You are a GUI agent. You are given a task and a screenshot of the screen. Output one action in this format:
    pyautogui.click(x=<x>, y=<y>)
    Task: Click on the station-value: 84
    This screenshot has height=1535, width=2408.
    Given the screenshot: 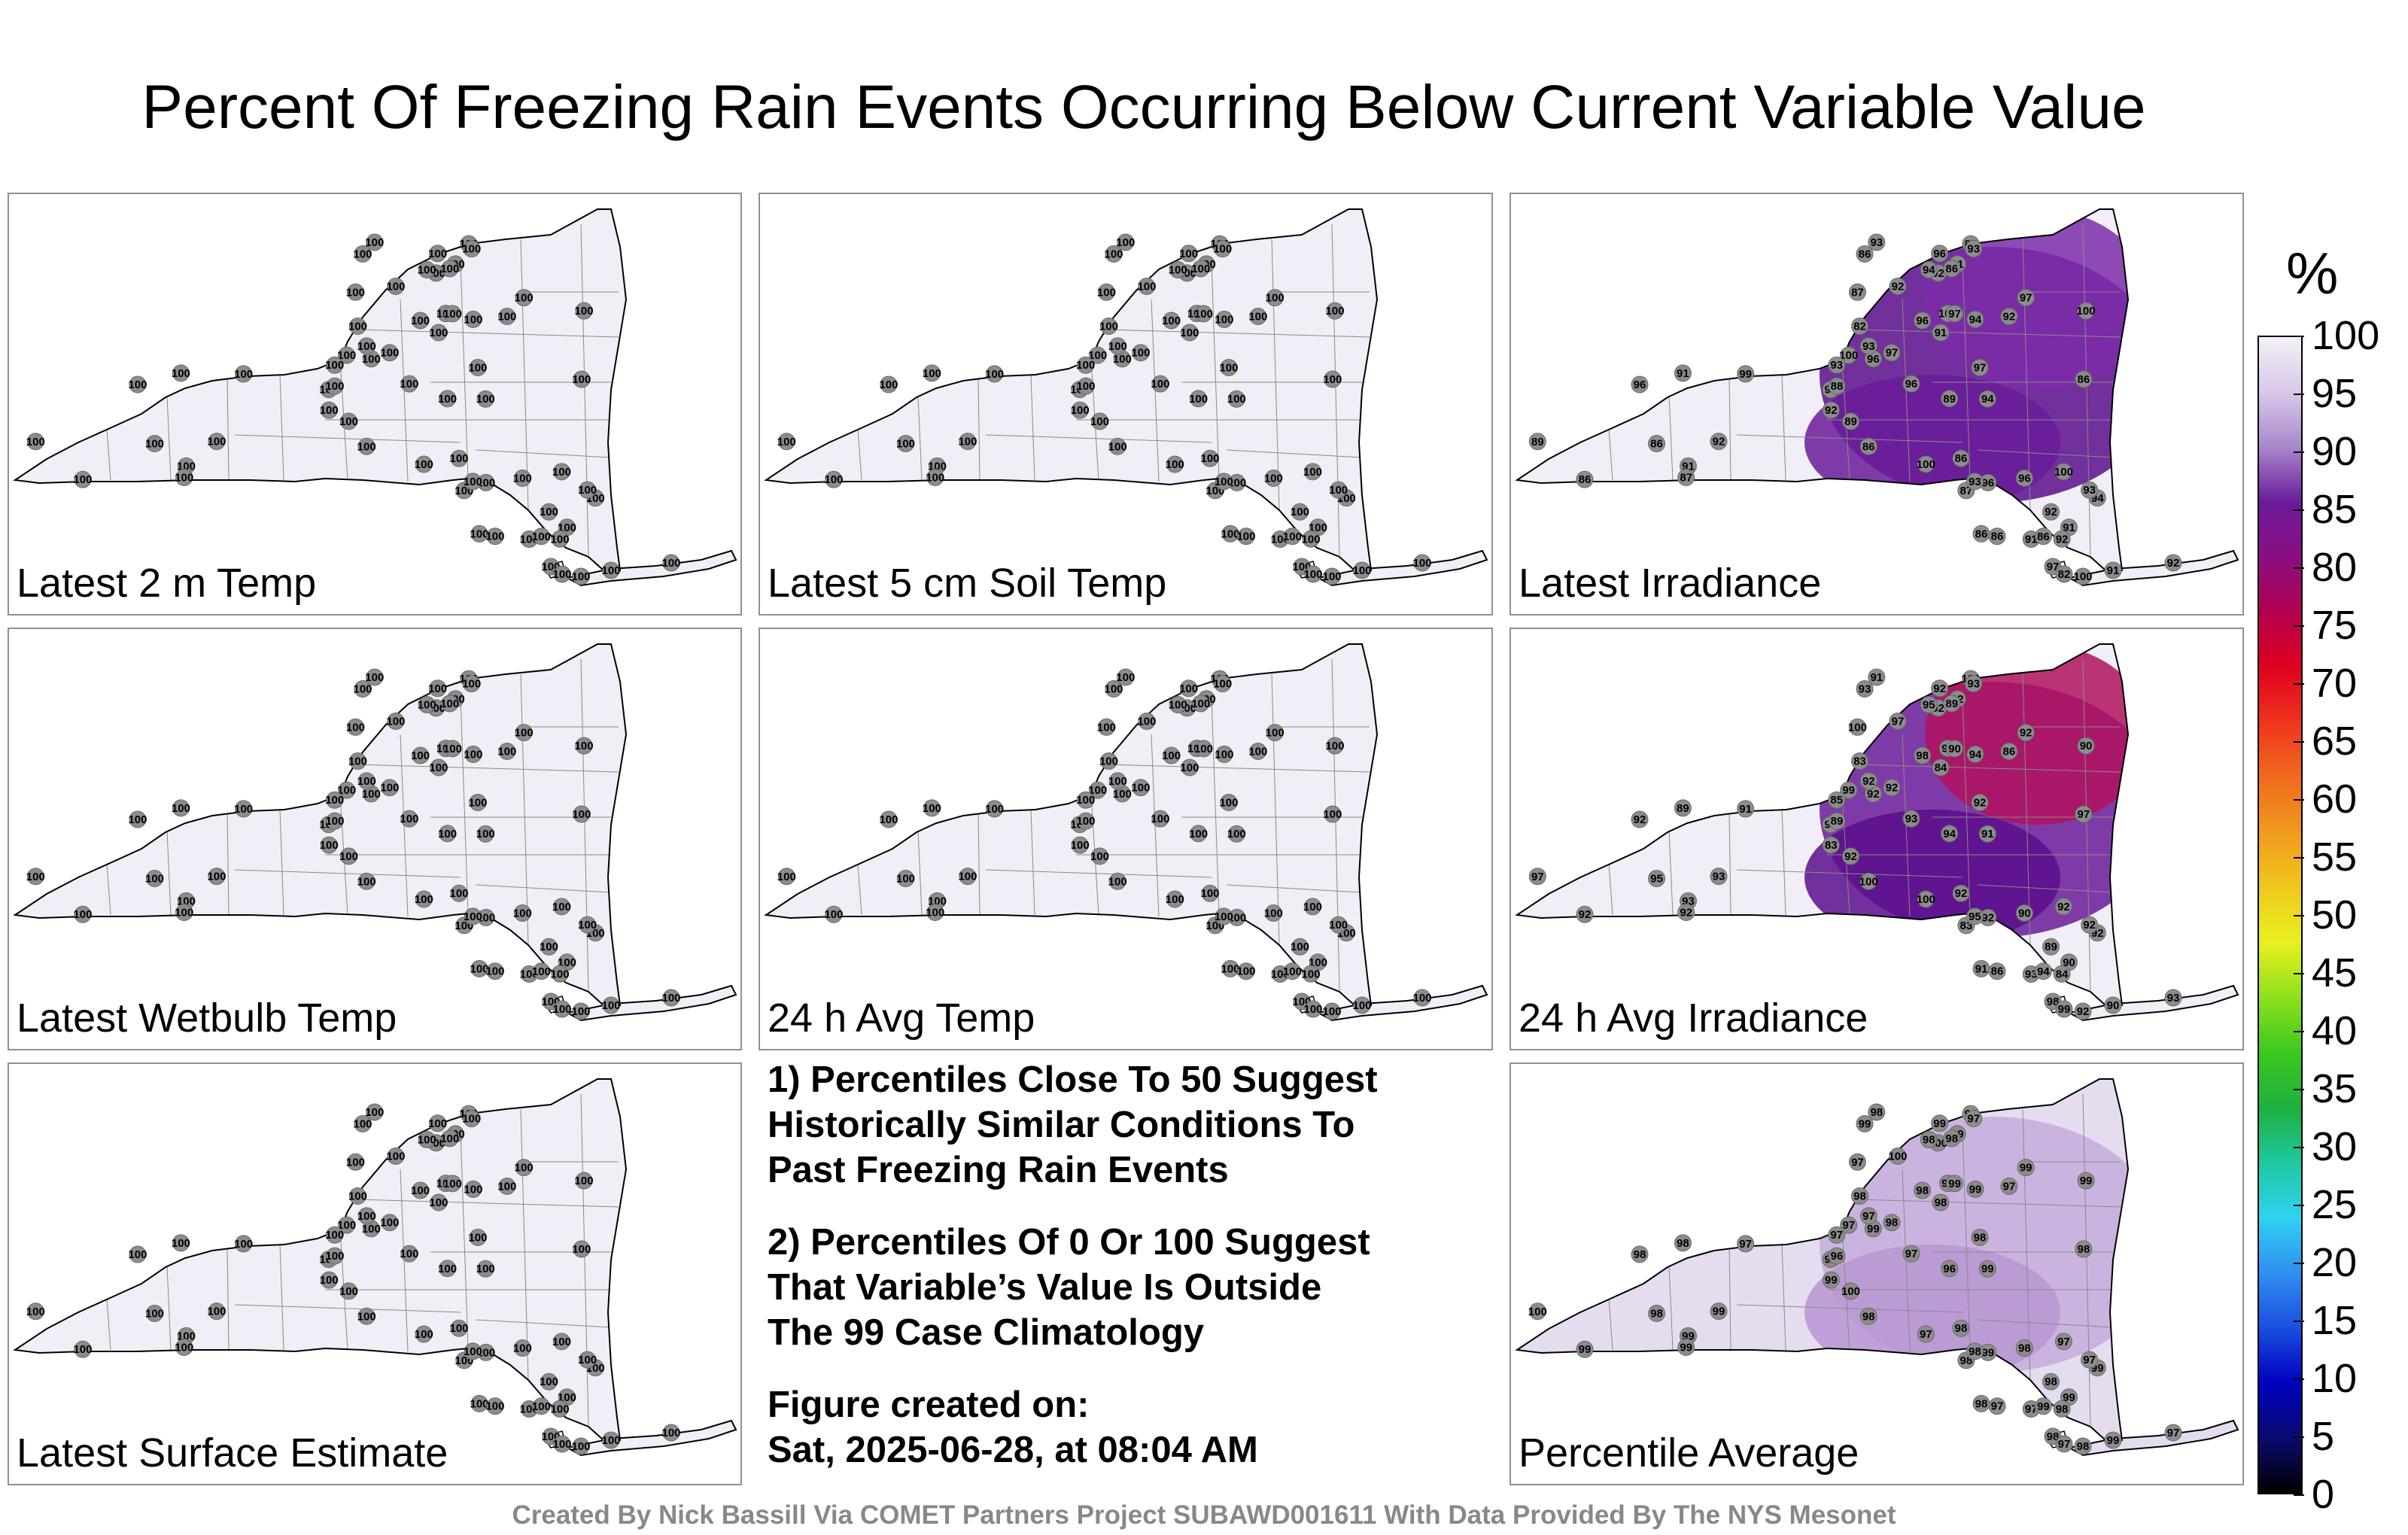 What is the action you would take?
    pyautogui.click(x=2062, y=974)
    